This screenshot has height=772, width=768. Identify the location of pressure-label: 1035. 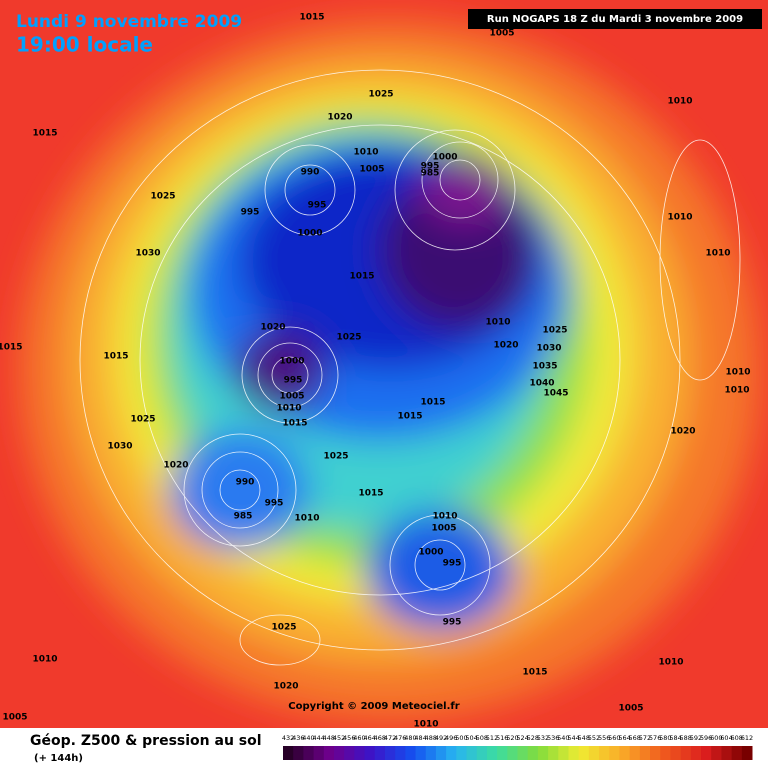
(544, 367).